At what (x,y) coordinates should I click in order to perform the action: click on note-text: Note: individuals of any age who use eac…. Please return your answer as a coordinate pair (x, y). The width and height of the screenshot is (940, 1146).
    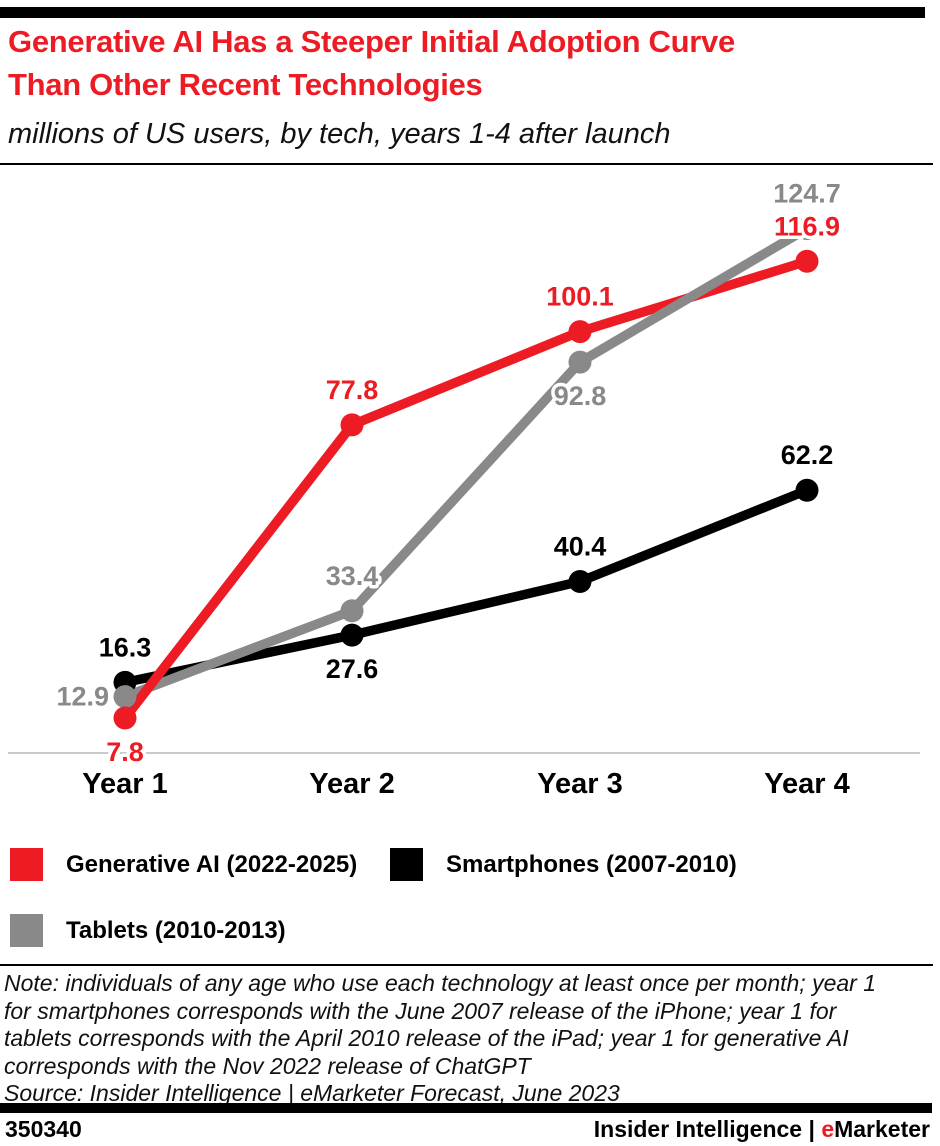
    Looking at the image, I should click on (440, 1024).